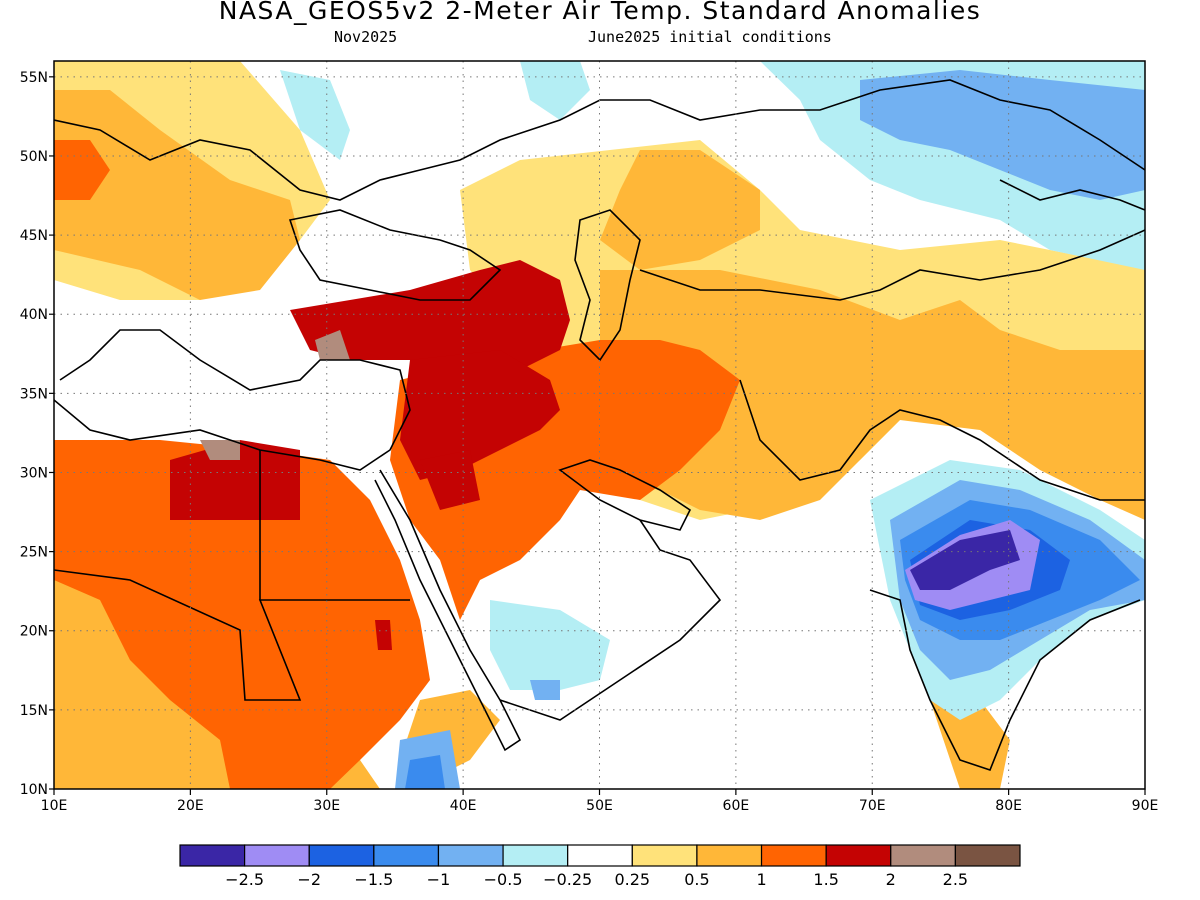  I want to click on legend-label: 1.5, so click(825, 879).